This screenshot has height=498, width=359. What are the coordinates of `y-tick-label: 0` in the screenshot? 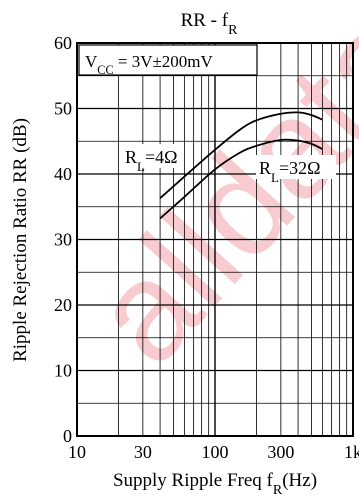 It's located at (67, 436).